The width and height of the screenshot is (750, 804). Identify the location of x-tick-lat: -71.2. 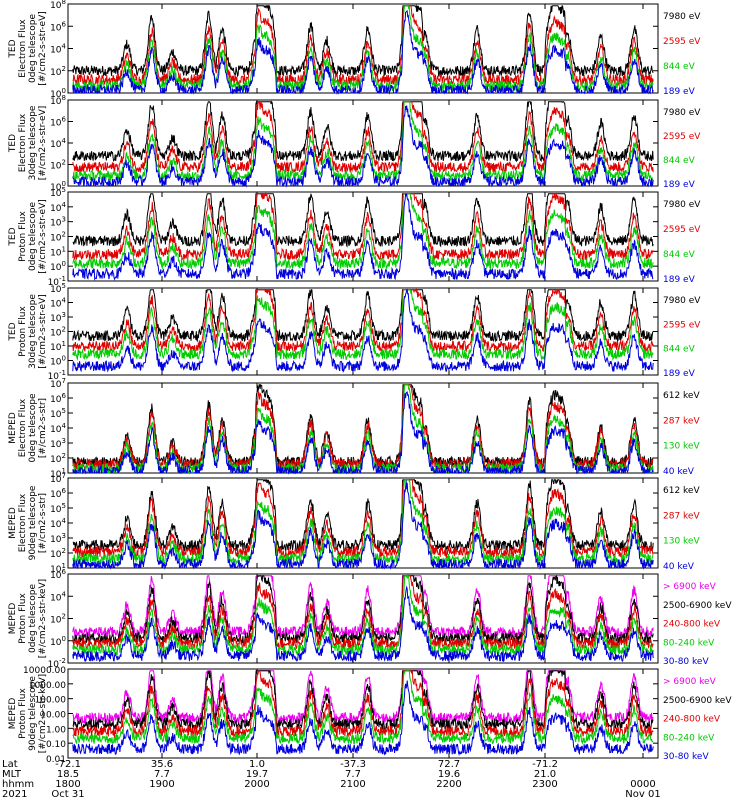
(545, 764).